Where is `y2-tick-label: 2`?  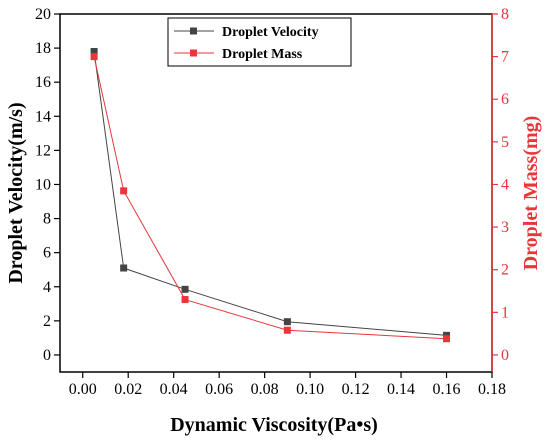
y2-tick-label: 2 is located at coordinates (505, 270).